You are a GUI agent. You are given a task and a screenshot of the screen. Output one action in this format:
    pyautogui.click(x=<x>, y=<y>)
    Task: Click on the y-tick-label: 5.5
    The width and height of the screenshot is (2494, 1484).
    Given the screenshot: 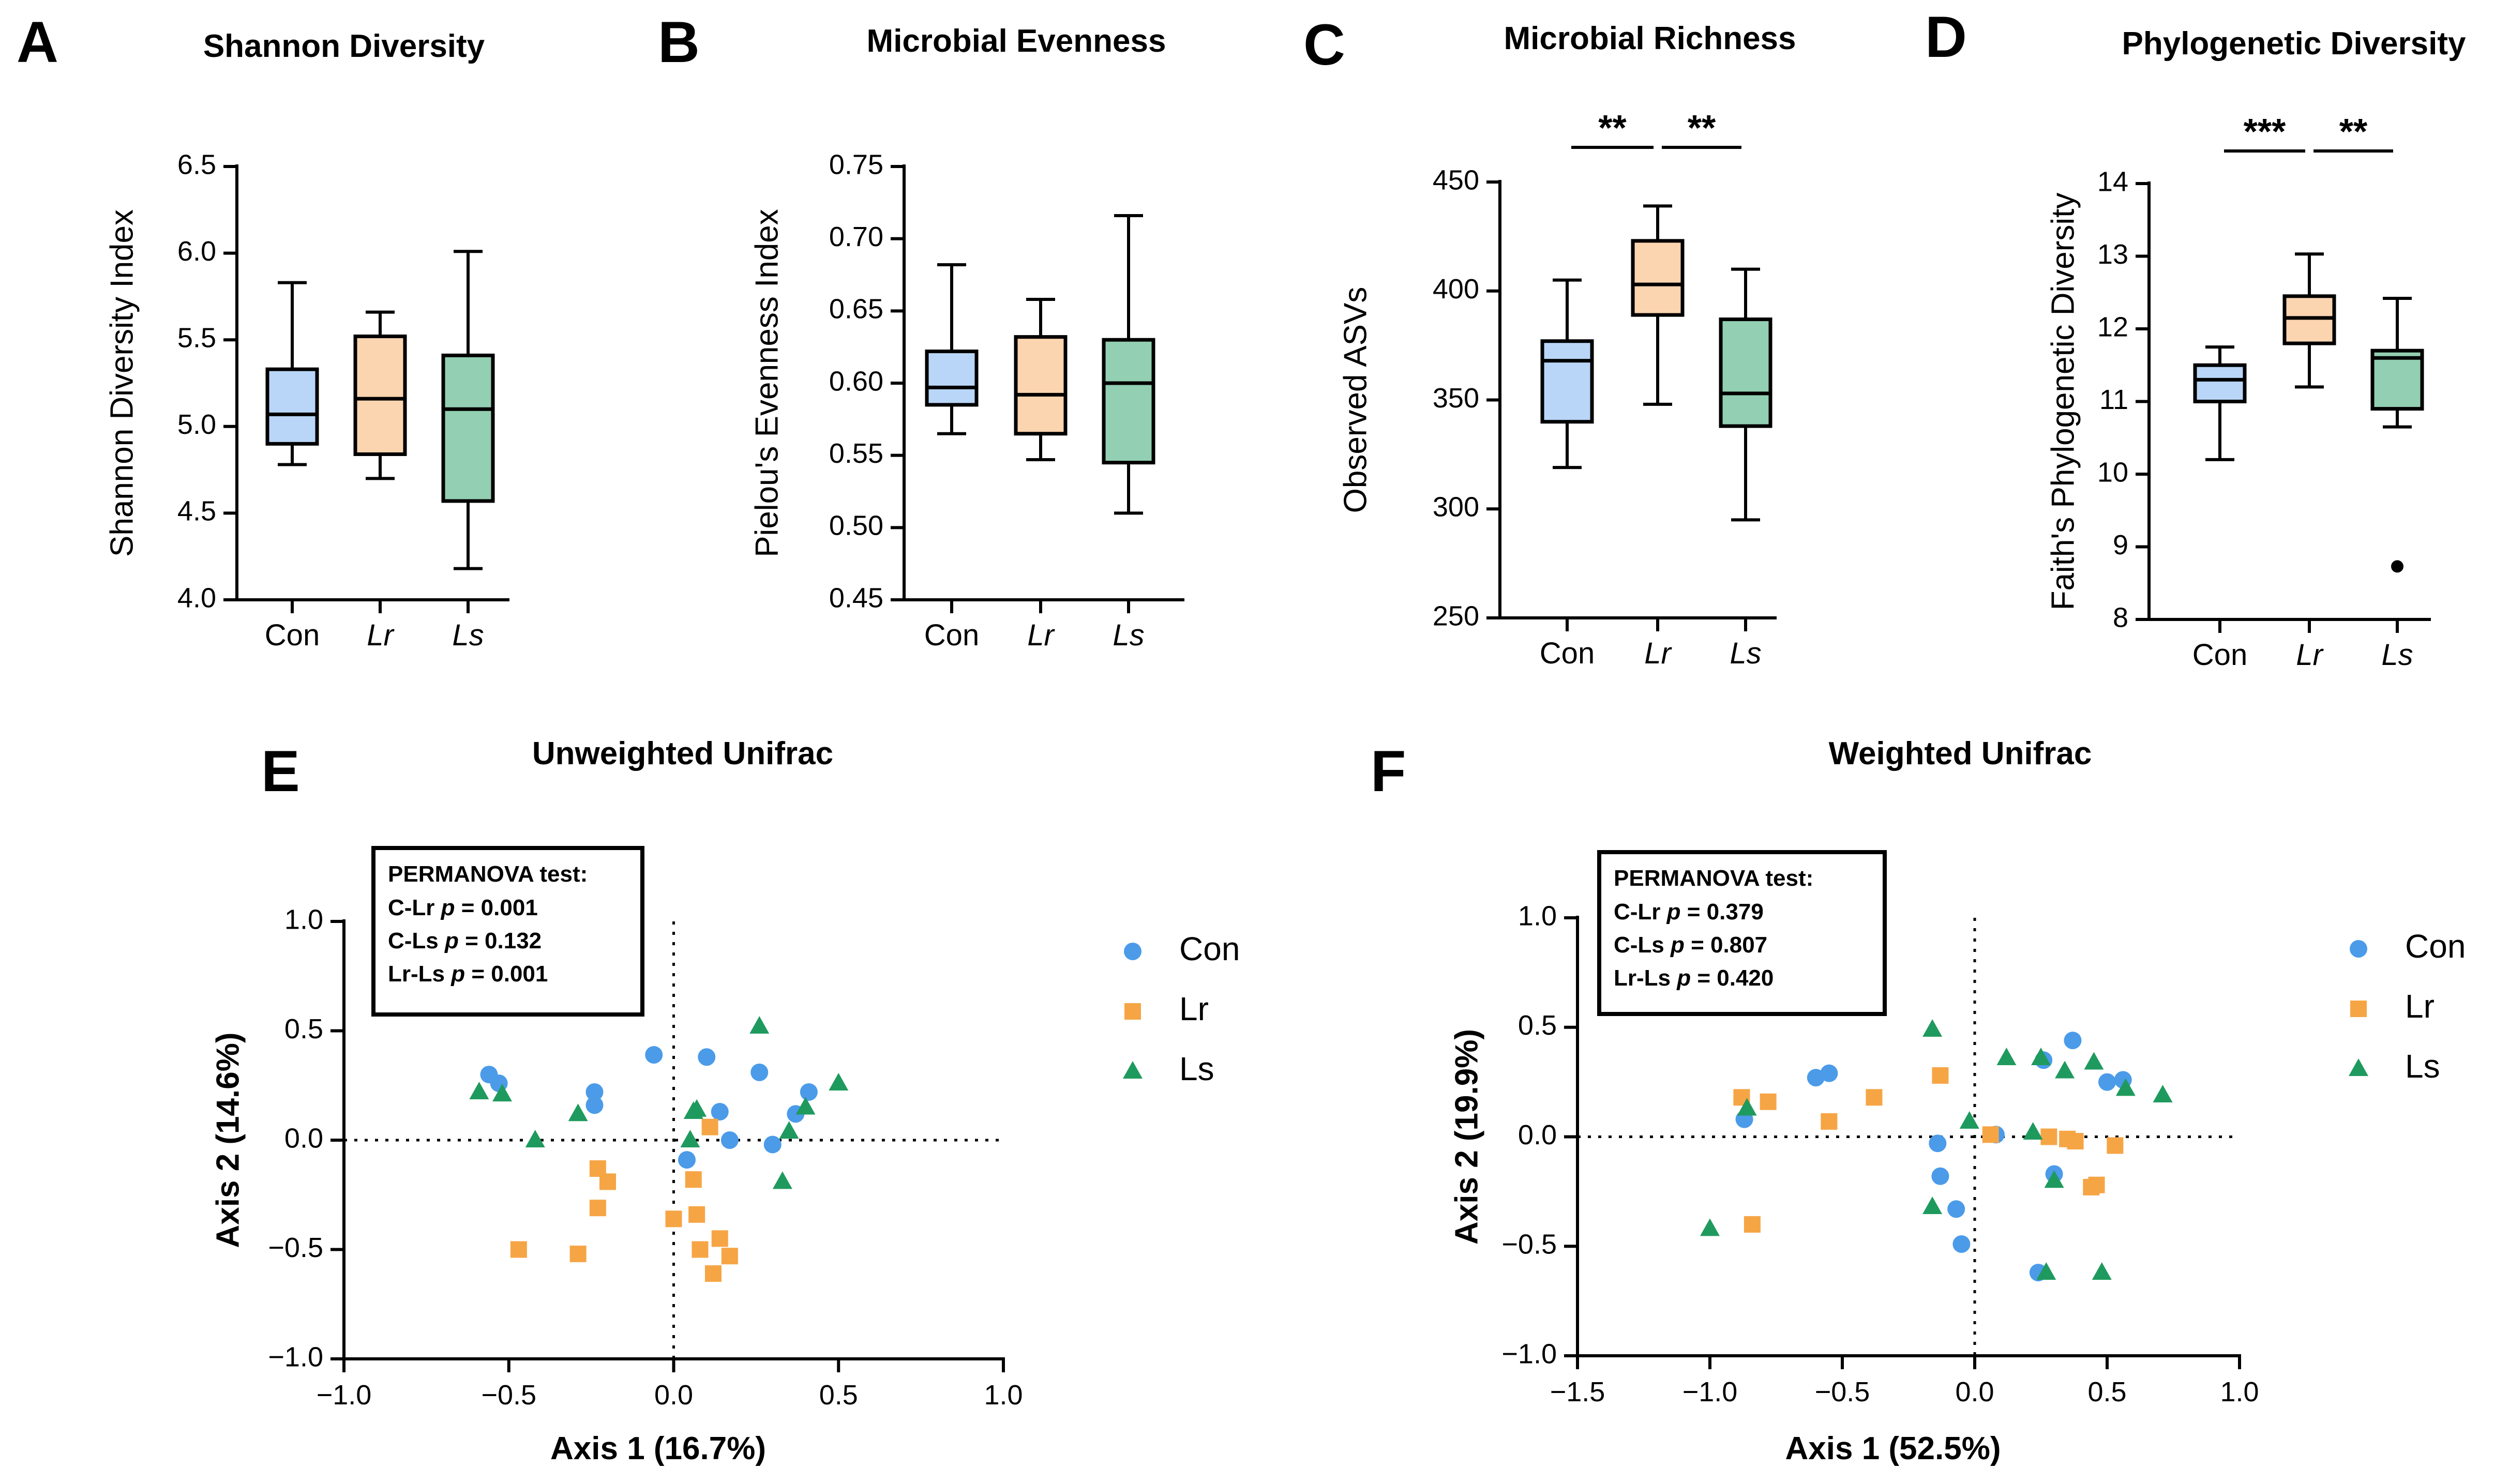 What is the action you would take?
    pyautogui.click(x=196, y=337)
    